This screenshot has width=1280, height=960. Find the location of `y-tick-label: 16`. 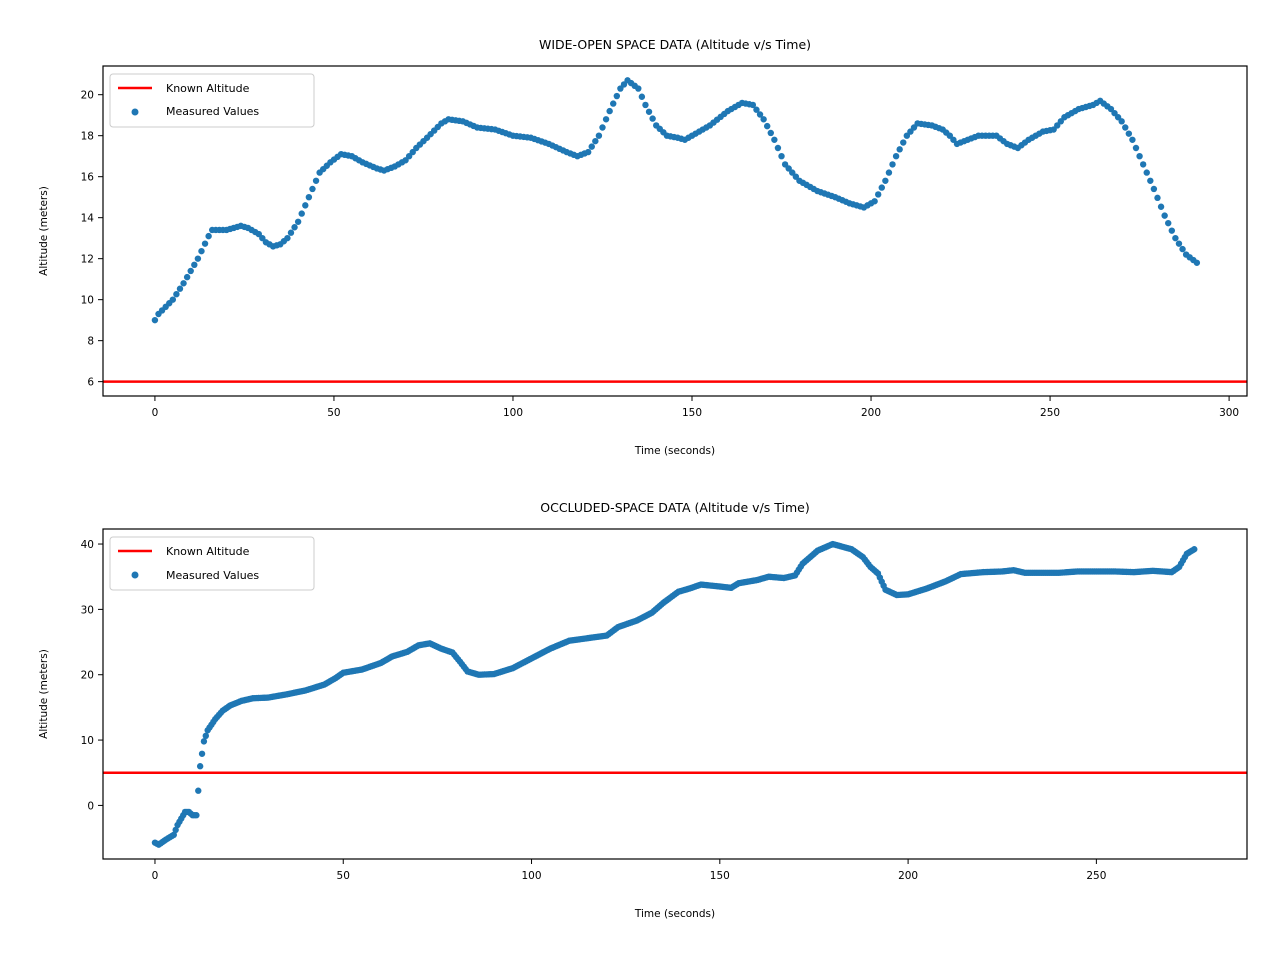

y-tick-label: 16 is located at coordinates (88, 178).